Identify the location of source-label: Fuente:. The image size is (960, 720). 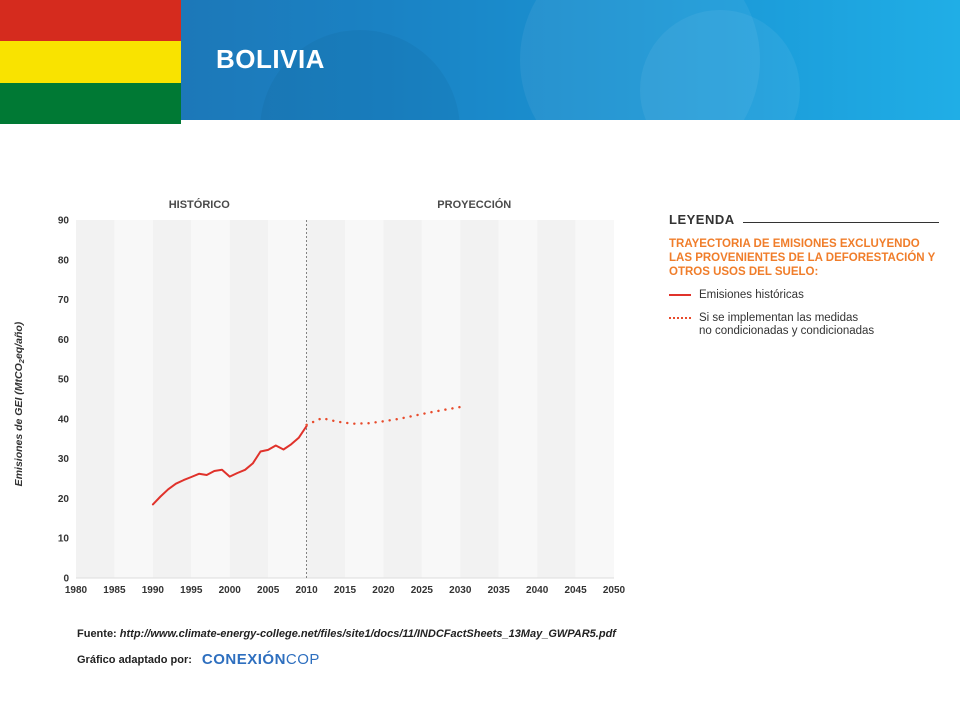
(97, 634).